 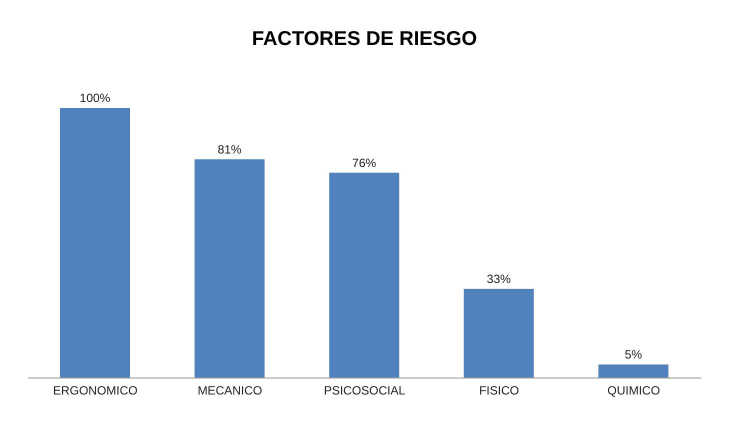 What do you see at coordinates (364, 40) in the screenshot?
I see `chart-title: FACTORES DE RIESGO` at bounding box center [364, 40].